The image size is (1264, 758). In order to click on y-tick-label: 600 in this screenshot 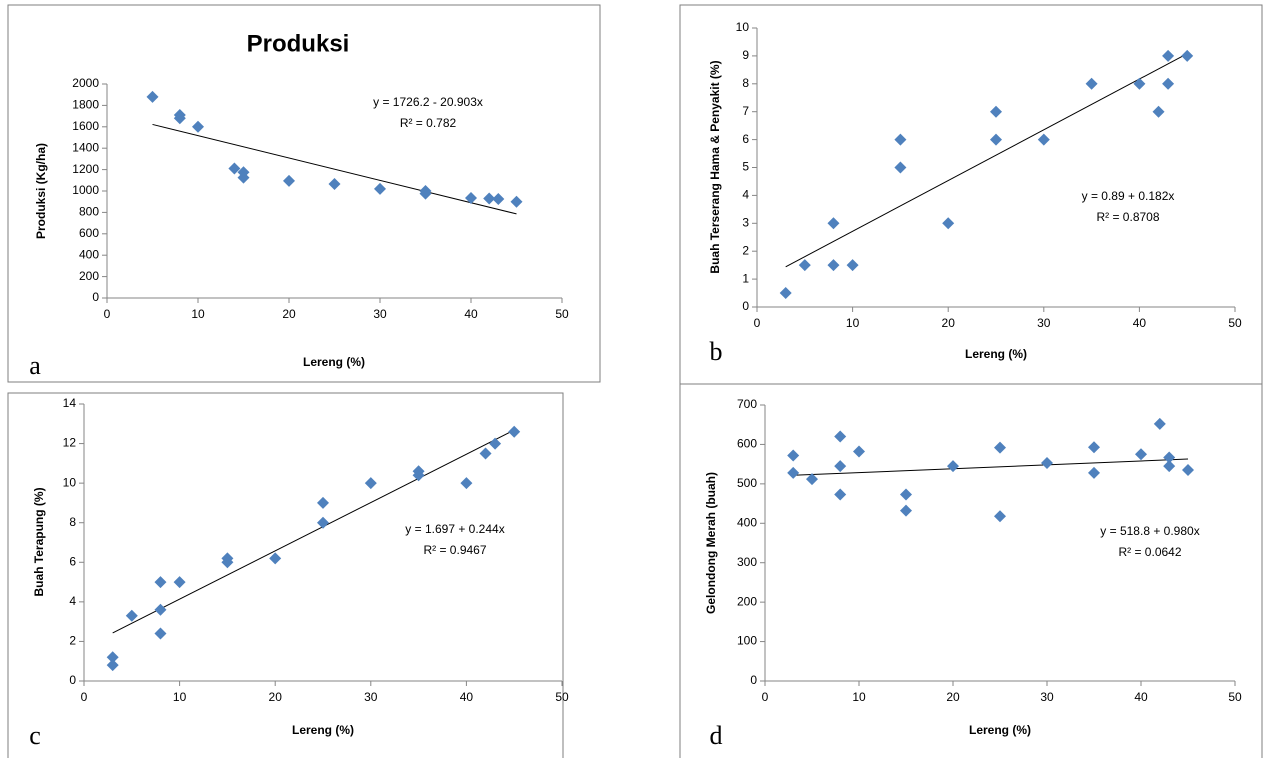, I will do `click(747, 444)`.